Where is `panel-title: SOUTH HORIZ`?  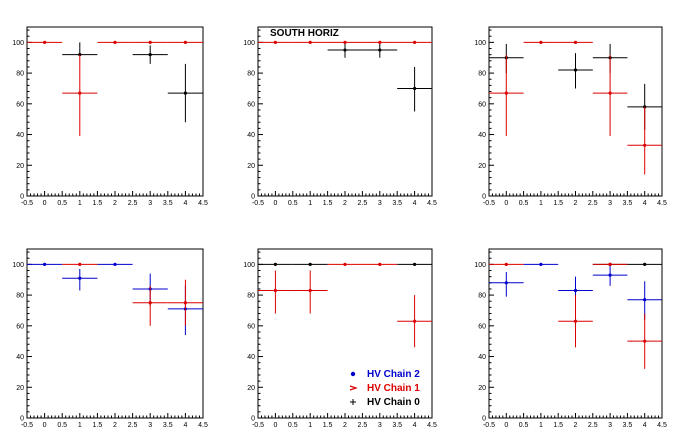
panel-title: SOUTH HORIZ is located at coordinates (304, 33).